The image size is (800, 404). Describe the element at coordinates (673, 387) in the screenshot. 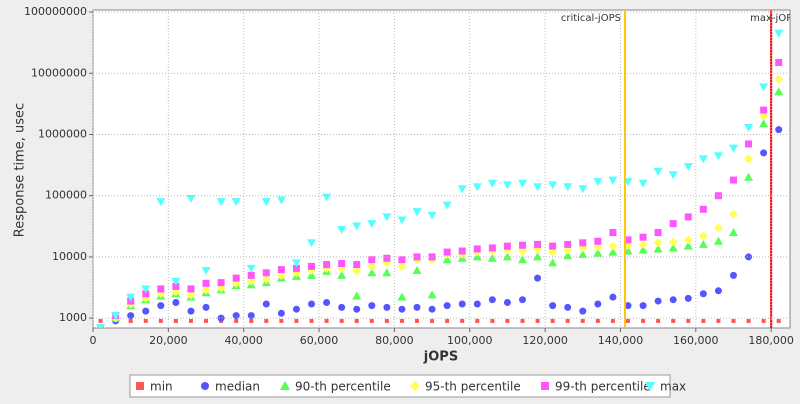

I see `legend-label: max` at that location.